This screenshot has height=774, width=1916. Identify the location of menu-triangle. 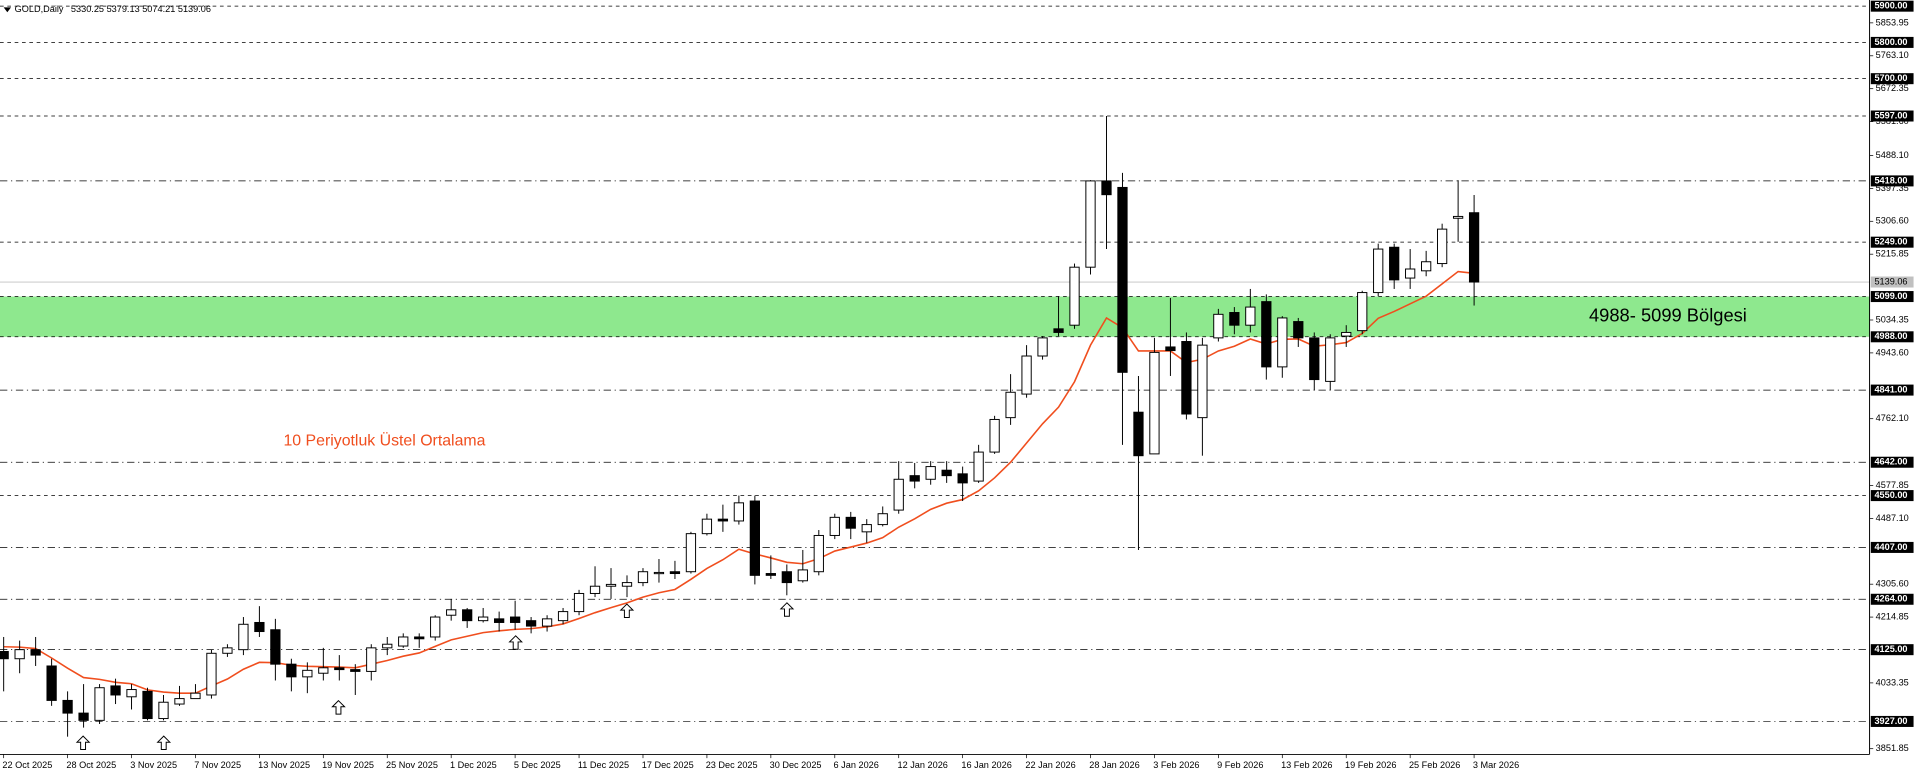
(7, 10).